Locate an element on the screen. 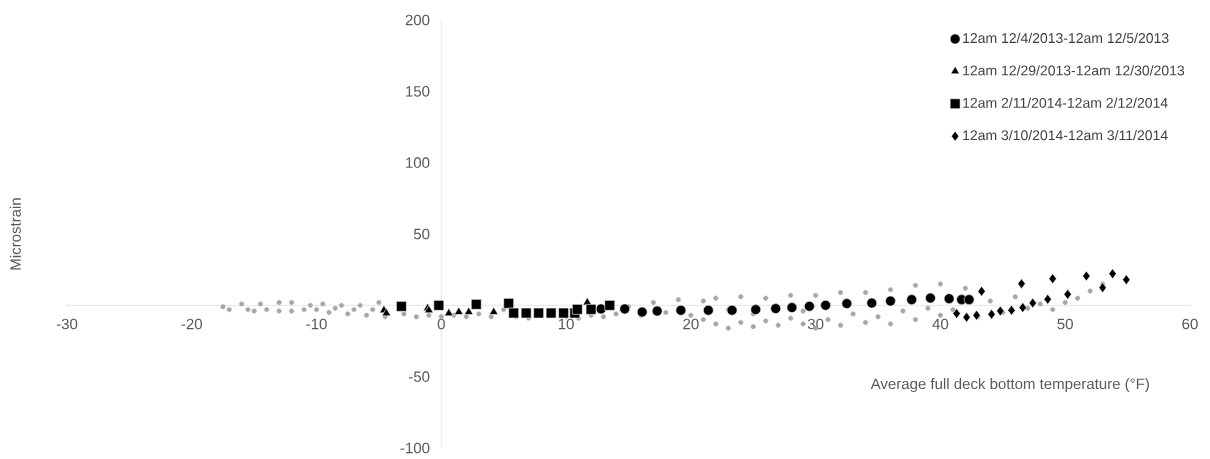  y-tick-label: 50 is located at coordinates (421, 234).